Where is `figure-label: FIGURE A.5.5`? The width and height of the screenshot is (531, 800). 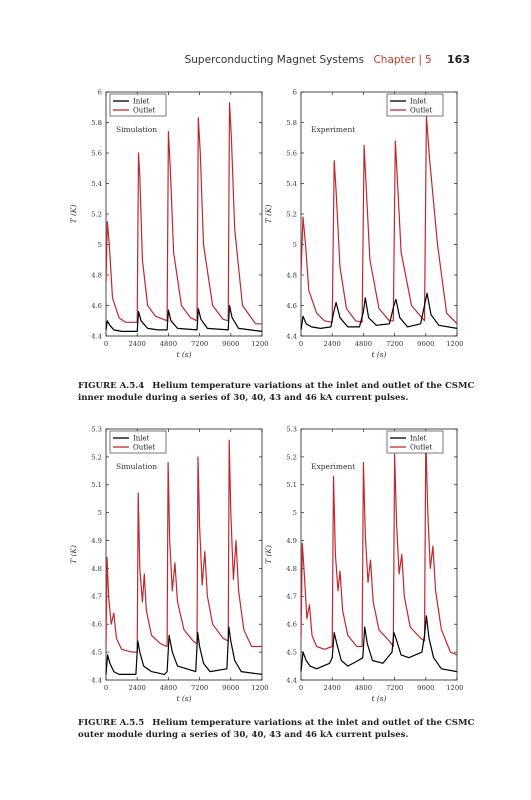 figure-label: FIGURE A.5.5 is located at coordinates (111, 723).